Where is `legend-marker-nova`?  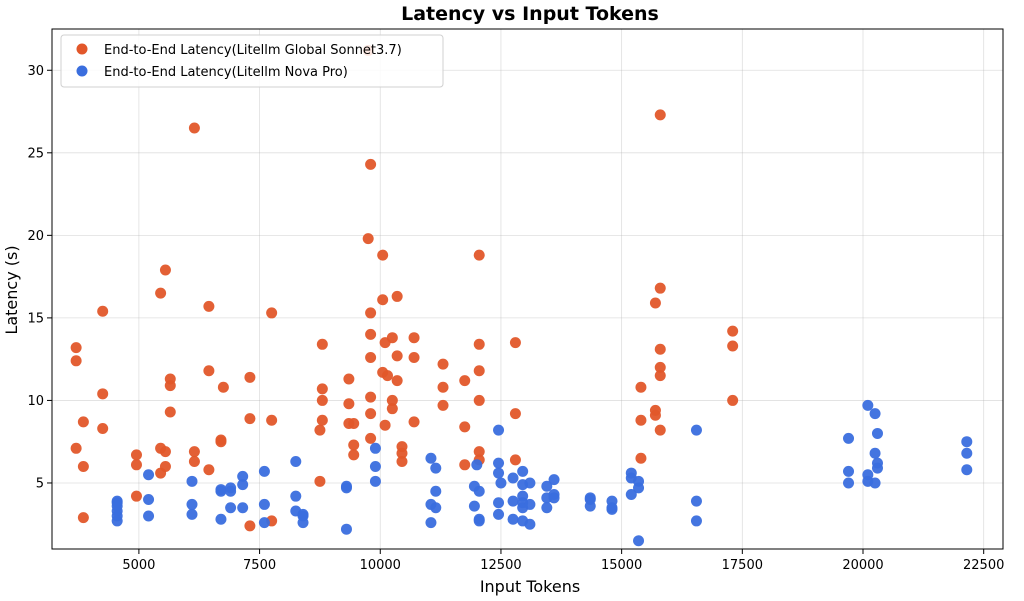
legend-marker-nova is located at coordinates (82, 71).